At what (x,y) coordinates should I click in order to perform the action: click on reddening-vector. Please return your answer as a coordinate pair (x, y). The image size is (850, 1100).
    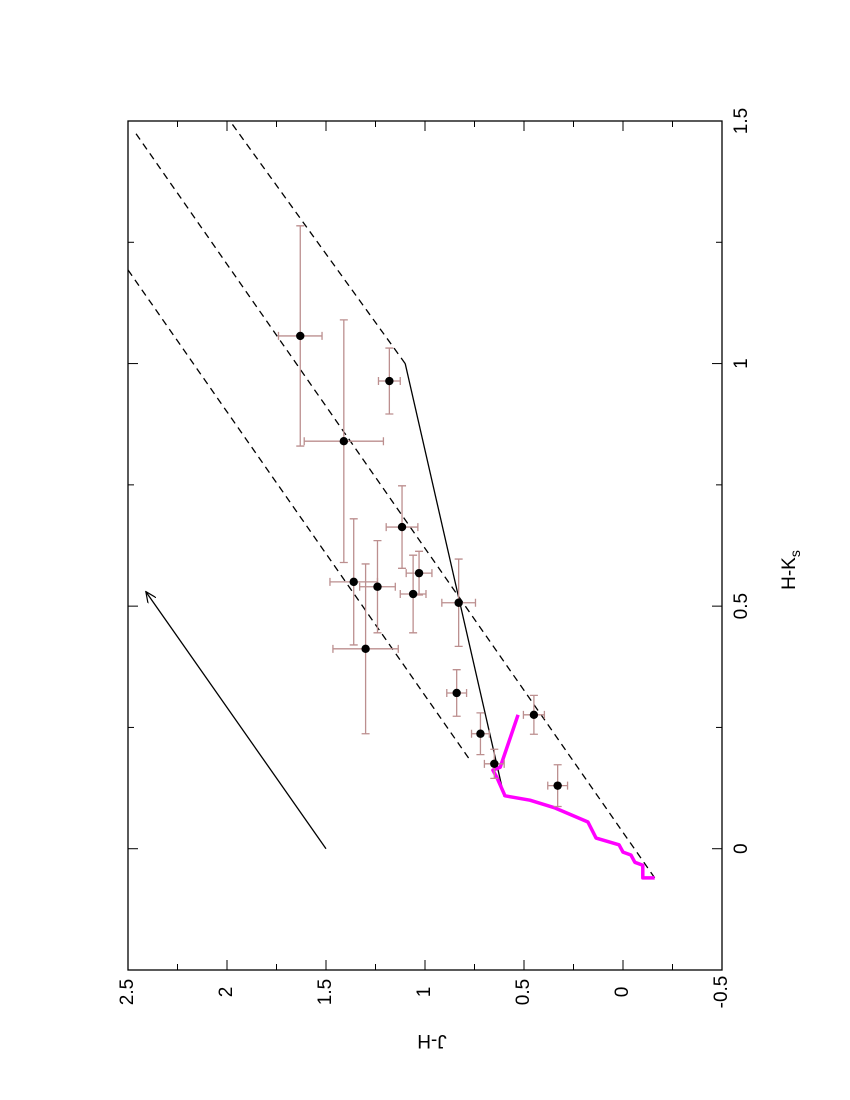
    Looking at the image, I should click on (236, 721).